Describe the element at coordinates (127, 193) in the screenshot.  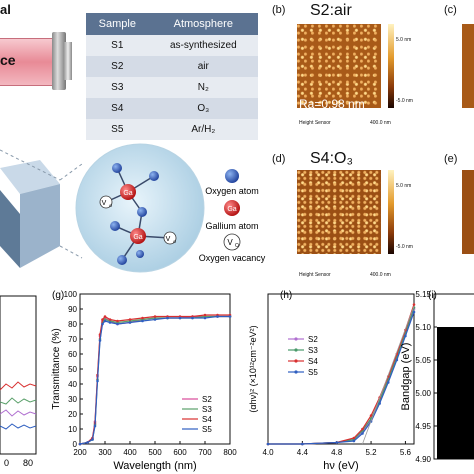
I see `gallium-symbol: Ga` at that location.